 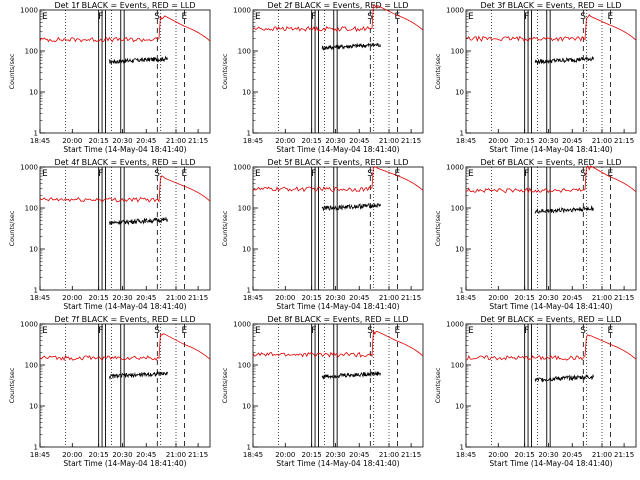 I want to click on panel-title: Det 3f BLACK = Events, RED = LLD, so click(x=550, y=5).